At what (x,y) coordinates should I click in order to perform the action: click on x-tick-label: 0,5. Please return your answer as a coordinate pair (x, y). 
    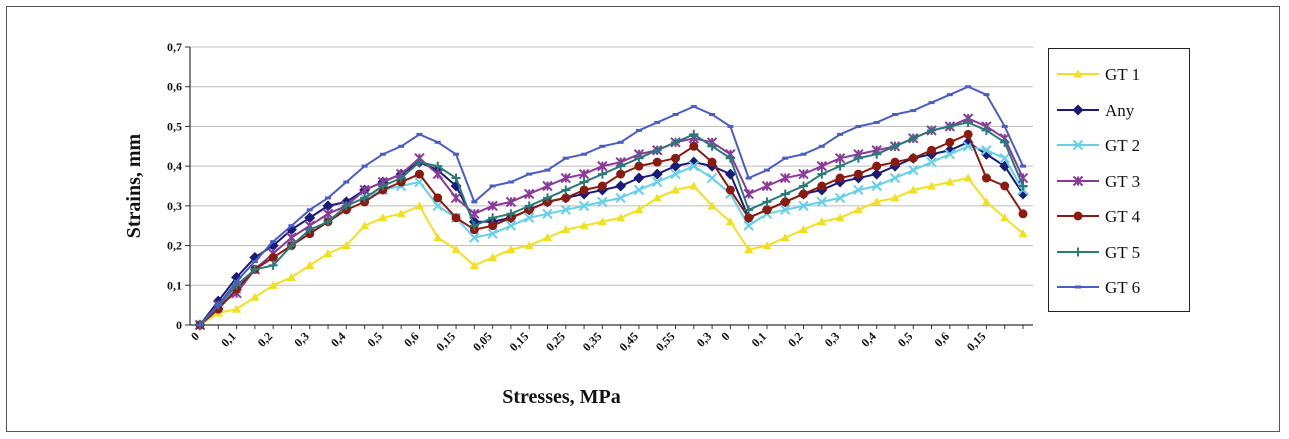
    Looking at the image, I should click on (905, 339).